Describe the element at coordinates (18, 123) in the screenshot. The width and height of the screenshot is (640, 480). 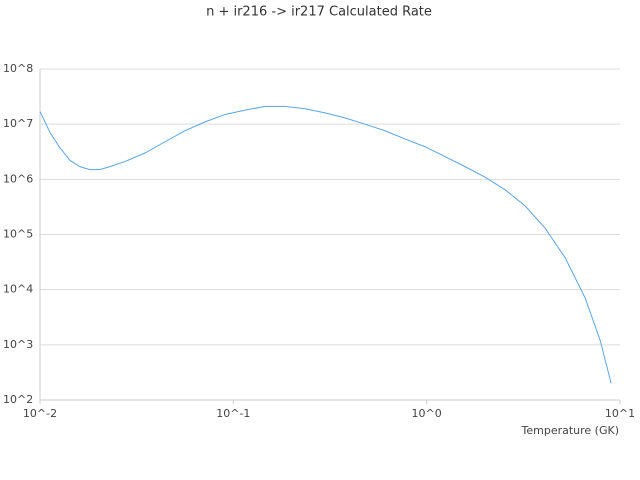
I see `y-tick-label: 10^7` at that location.